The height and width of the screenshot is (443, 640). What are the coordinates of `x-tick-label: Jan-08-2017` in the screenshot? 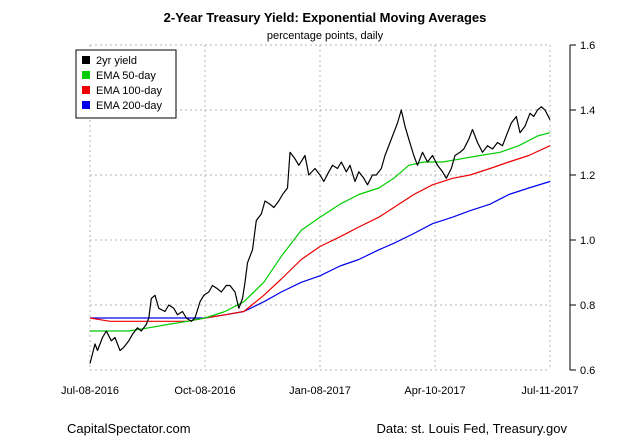 It's located at (320, 391).